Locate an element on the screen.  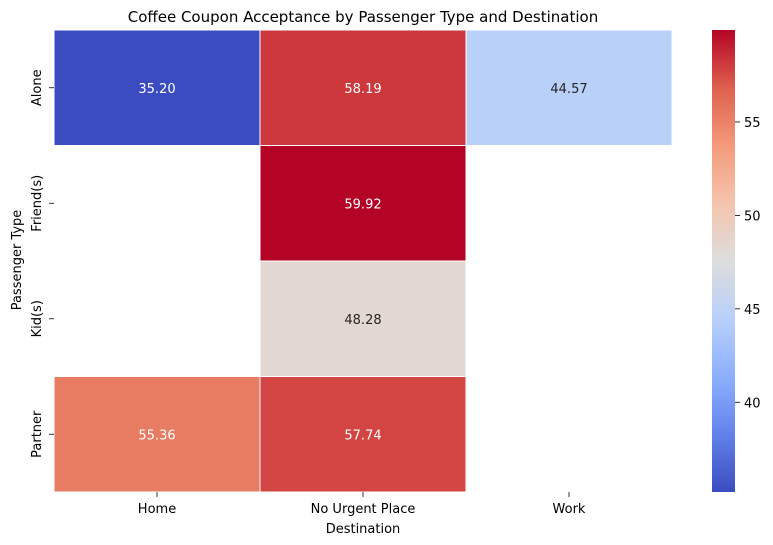
x-tick-label-0: Home is located at coordinates (157, 509).